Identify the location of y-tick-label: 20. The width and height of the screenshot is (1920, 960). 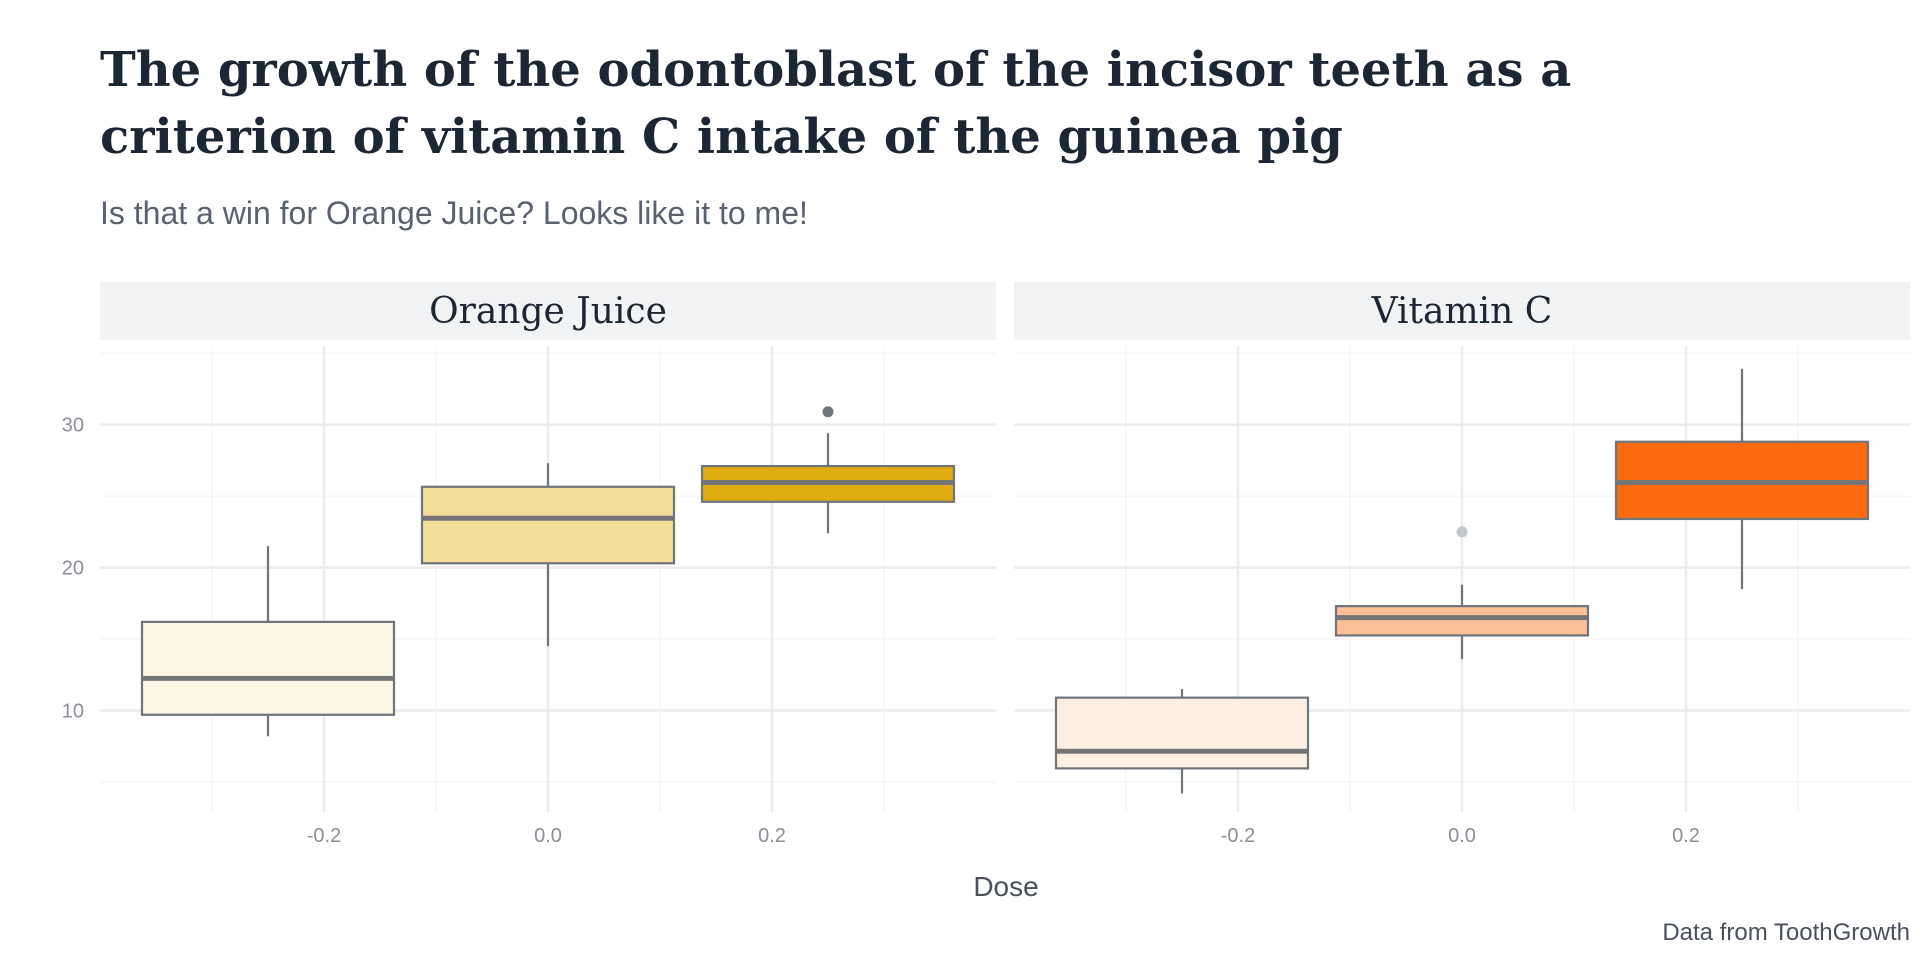
(73, 569).